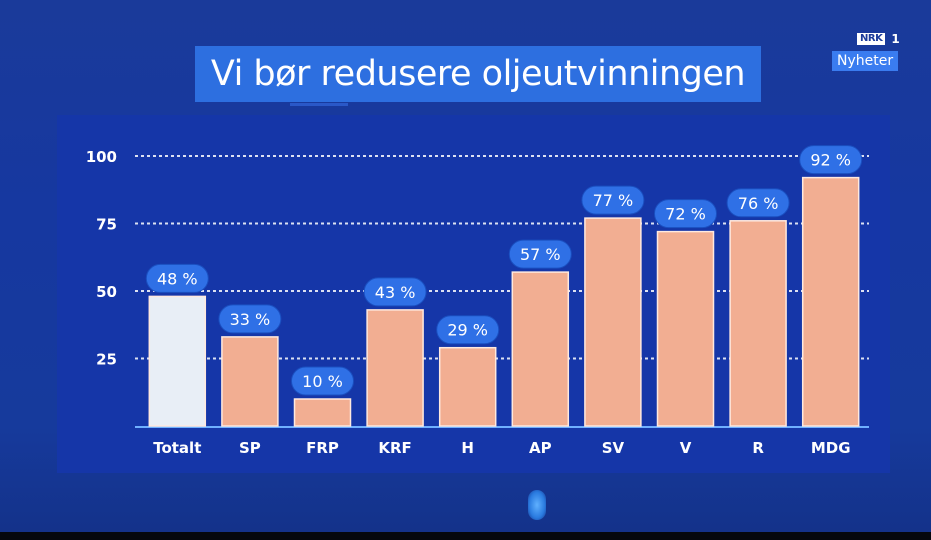 The image size is (931, 540). Describe the element at coordinates (106, 292) in the screenshot. I see `y-tick-label: 50` at that location.